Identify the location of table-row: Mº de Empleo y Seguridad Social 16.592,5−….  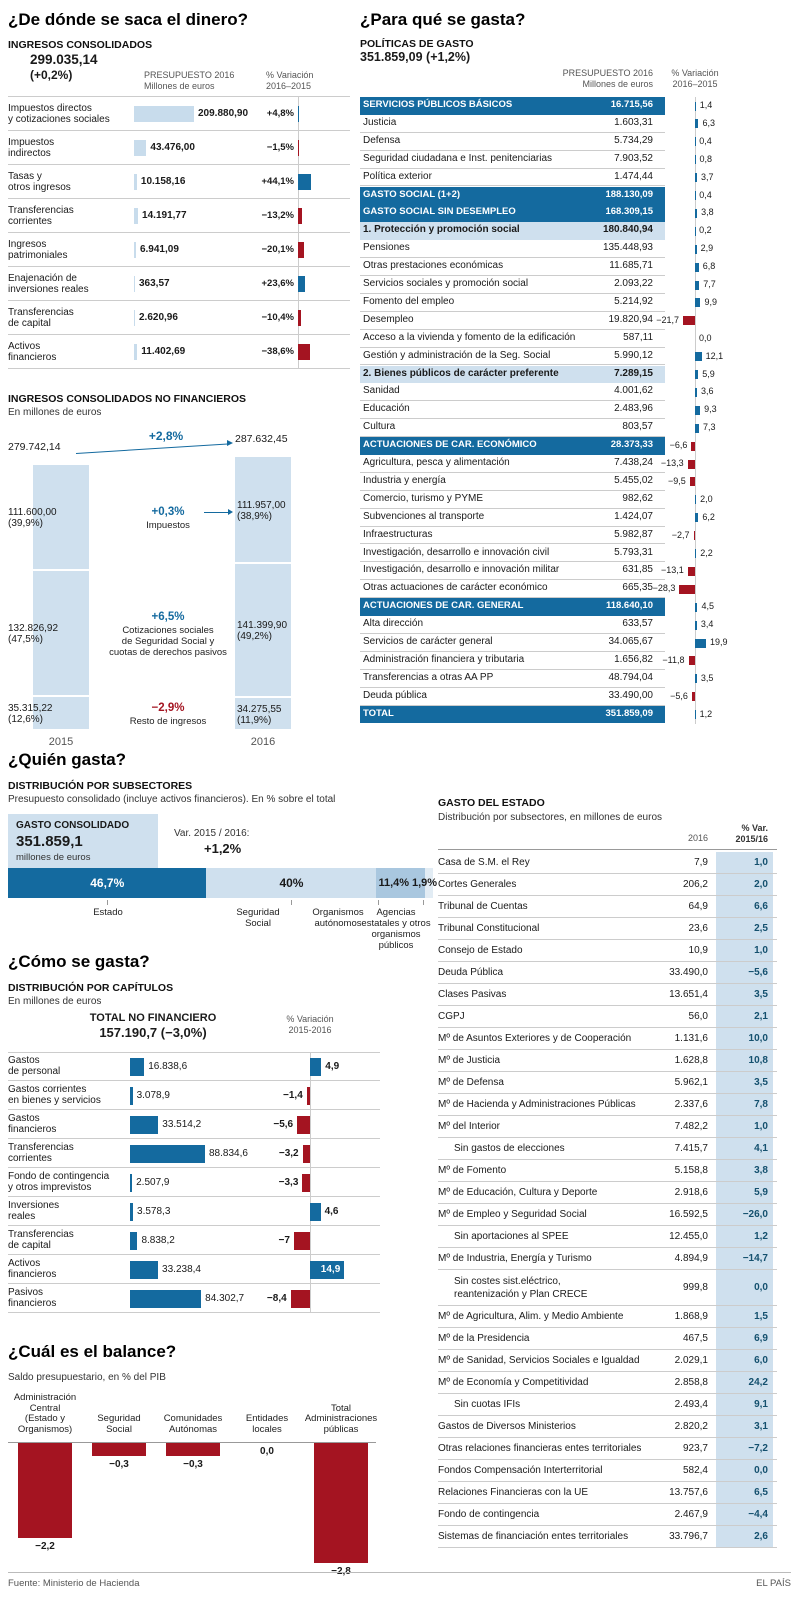
(607, 1215).